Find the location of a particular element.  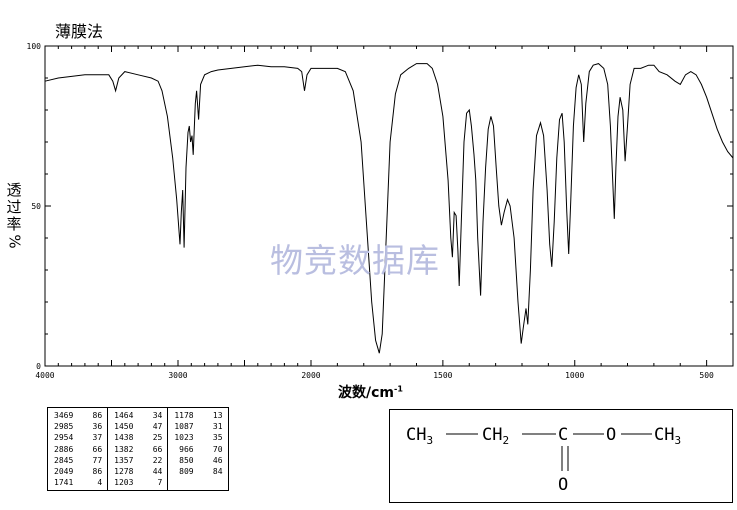

x-axis-label-superscript: -1 is located at coordinates (398, 389).